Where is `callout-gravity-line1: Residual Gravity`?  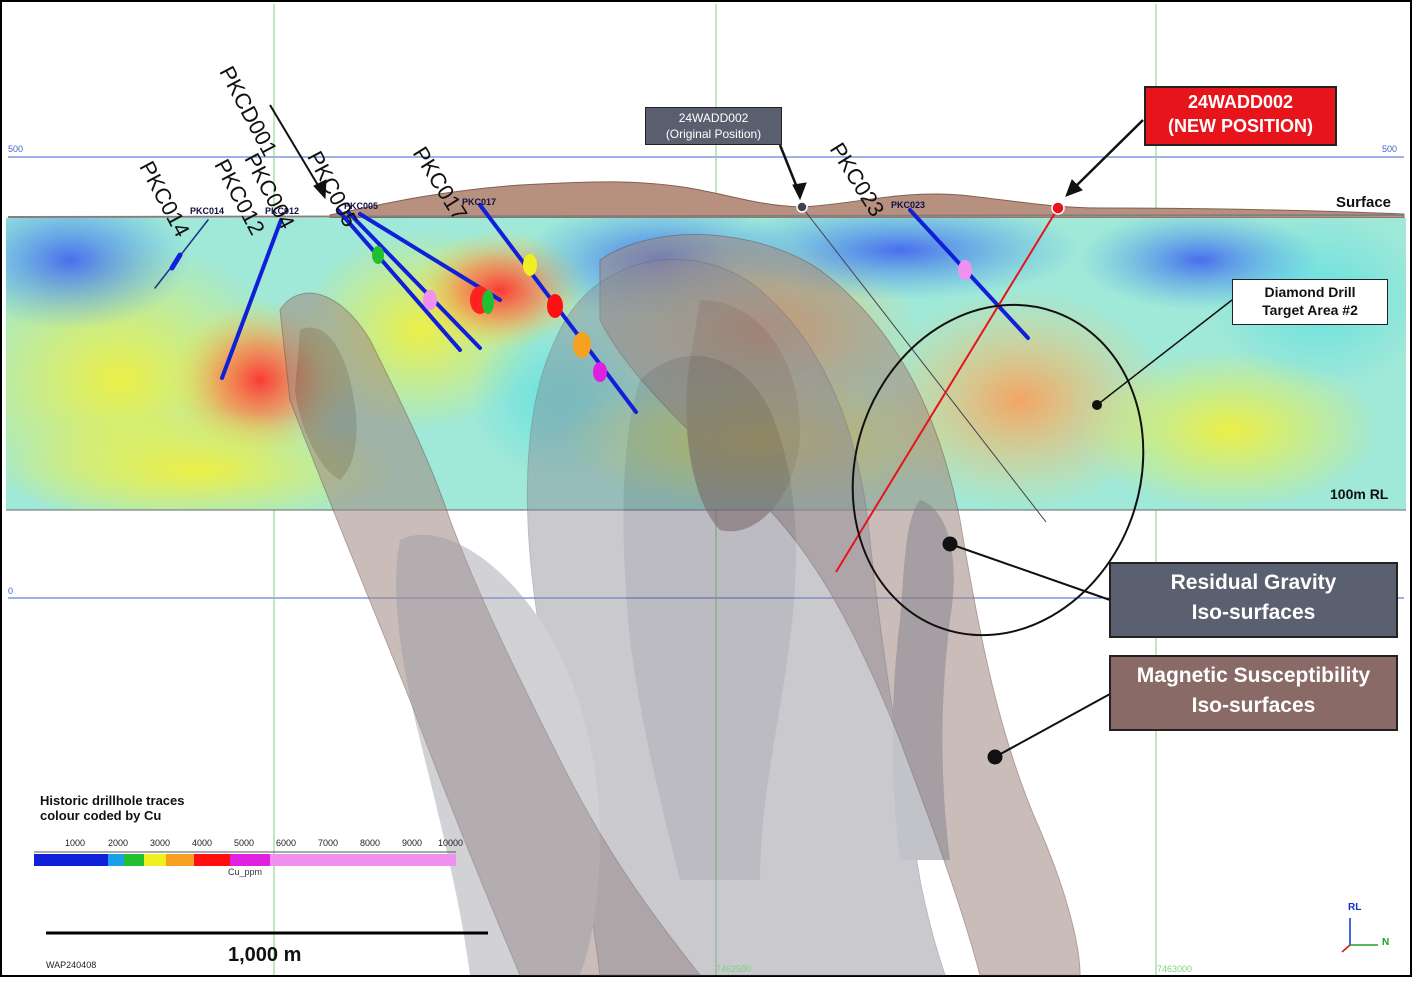 callout-gravity-line1: Residual Gravity is located at coordinates (1253, 582).